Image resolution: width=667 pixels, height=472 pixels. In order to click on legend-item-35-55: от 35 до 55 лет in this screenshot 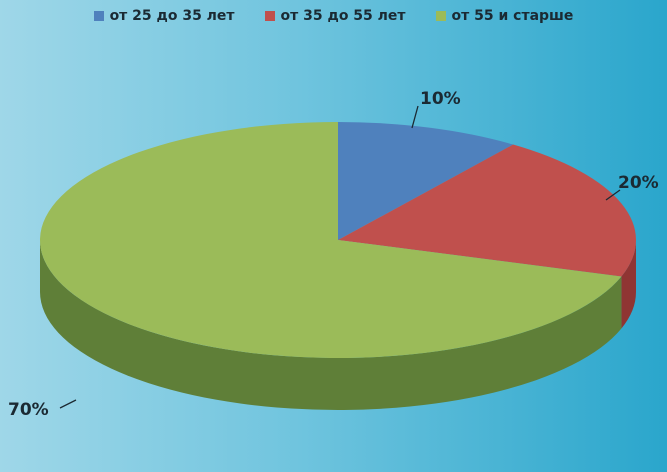, I will do `click(335, 16)`.